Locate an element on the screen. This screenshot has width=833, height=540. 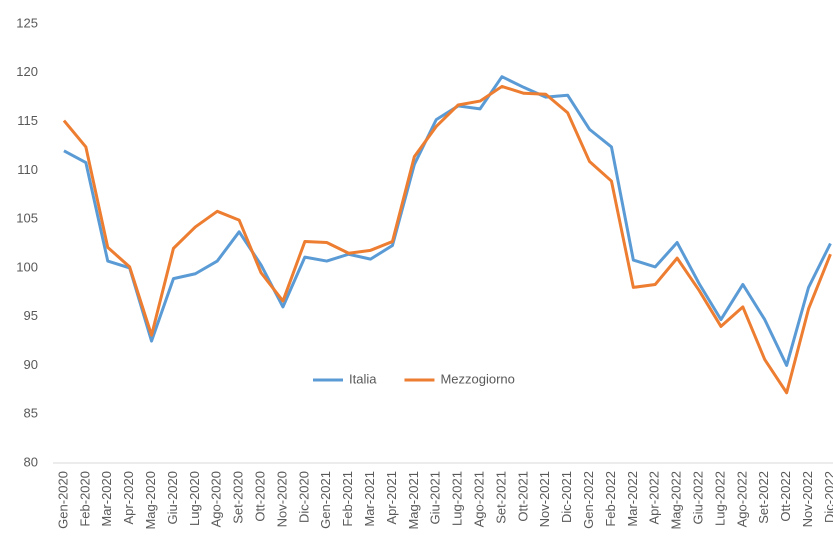
x-tick-label: Ott-2022 is located at coordinates (785, 496).